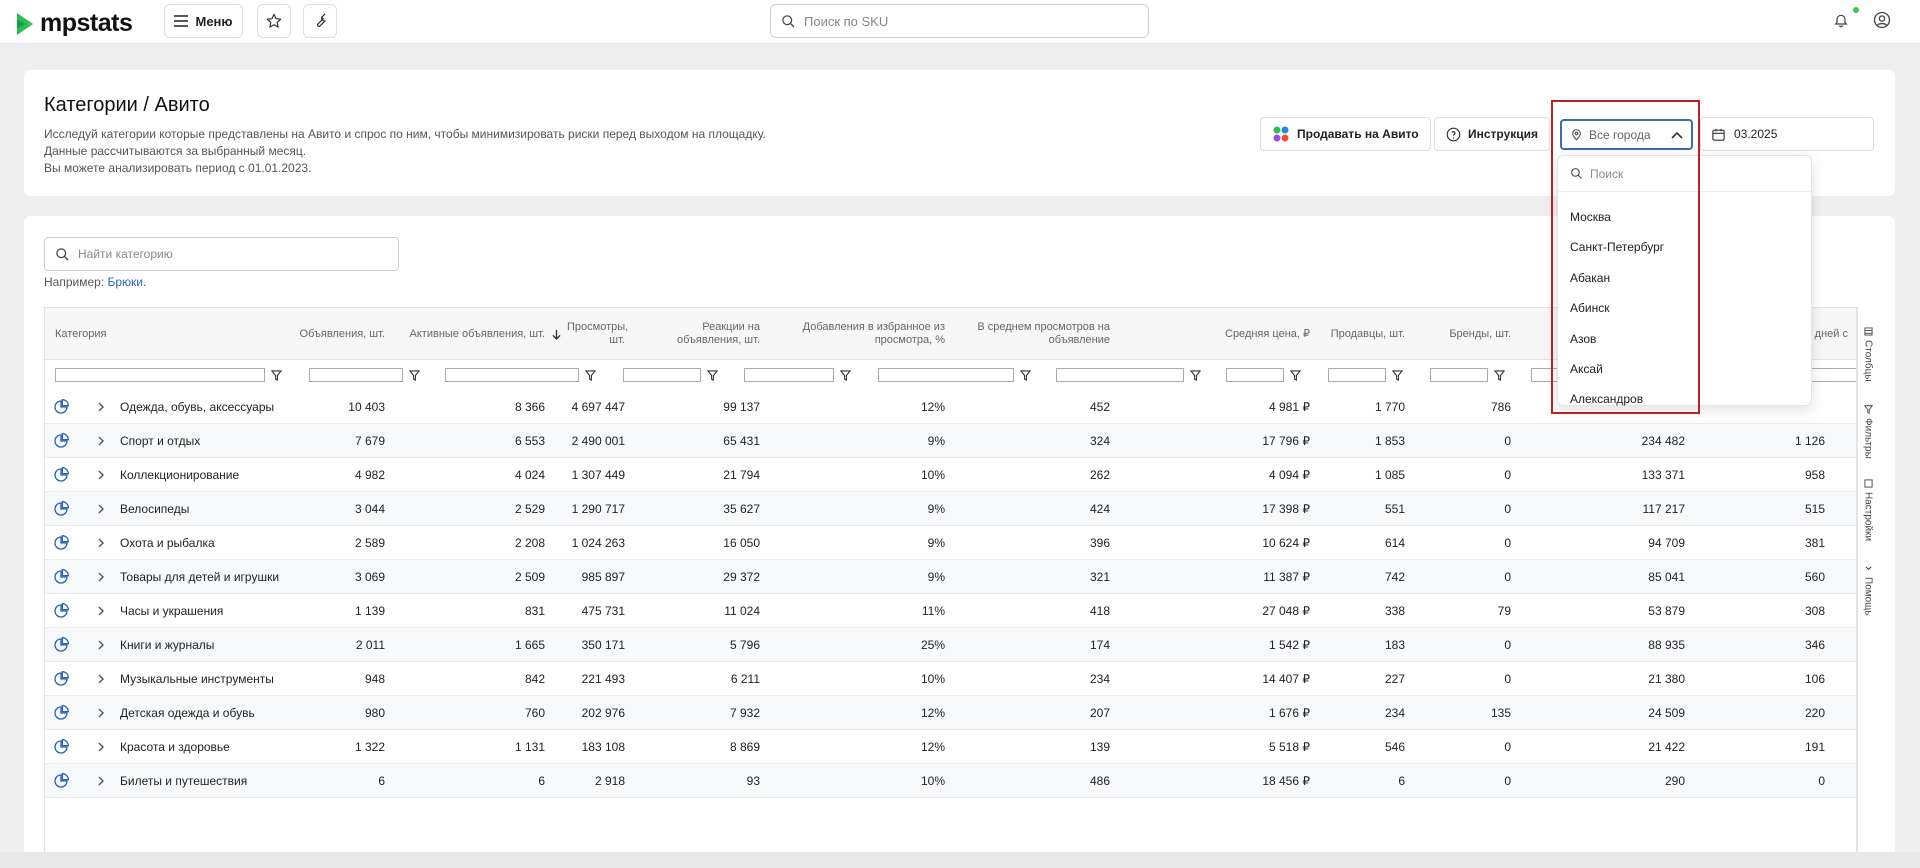 The width and height of the screenshot is (1920, 868). What do you see at coordinates (1626, 134) in the screenshot?
I see `city-select: Все города` at bounding box center [1626, 134].